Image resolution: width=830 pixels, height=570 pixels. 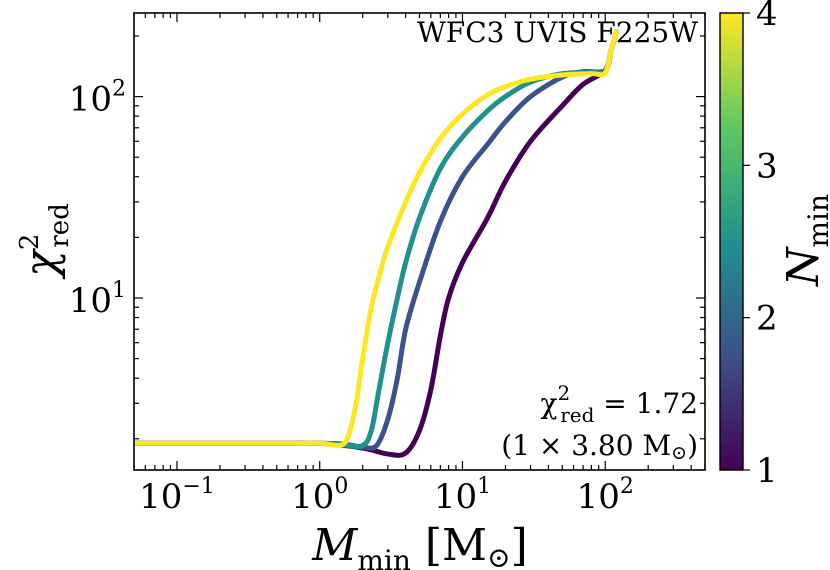 I want to click on colorbar-tick-label: 1, so click(x=767, y=471).